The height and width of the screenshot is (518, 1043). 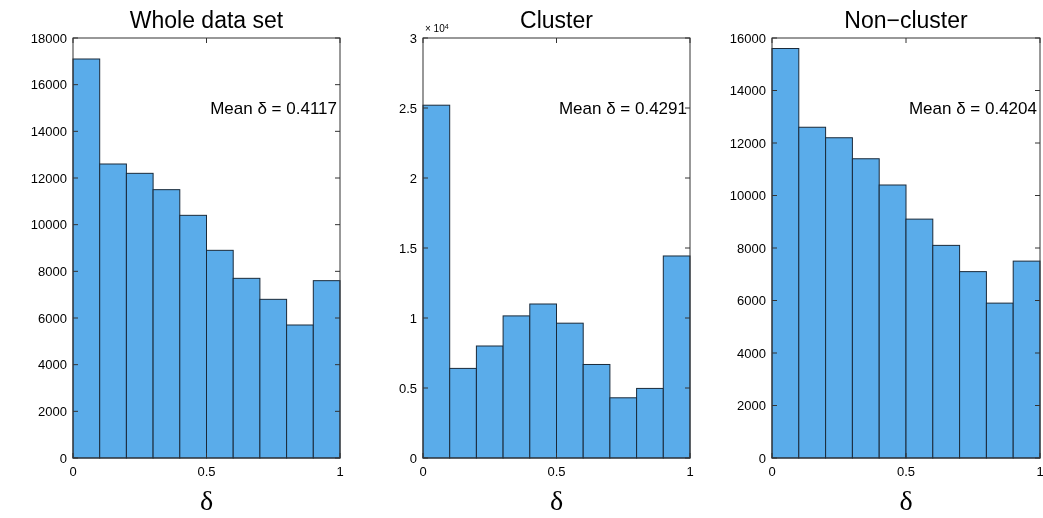 What do you see at coordinates (622, 108) in the screenshot?
I see `annotation: Mean δ = 0.4291` at bounding box center [622, 108].